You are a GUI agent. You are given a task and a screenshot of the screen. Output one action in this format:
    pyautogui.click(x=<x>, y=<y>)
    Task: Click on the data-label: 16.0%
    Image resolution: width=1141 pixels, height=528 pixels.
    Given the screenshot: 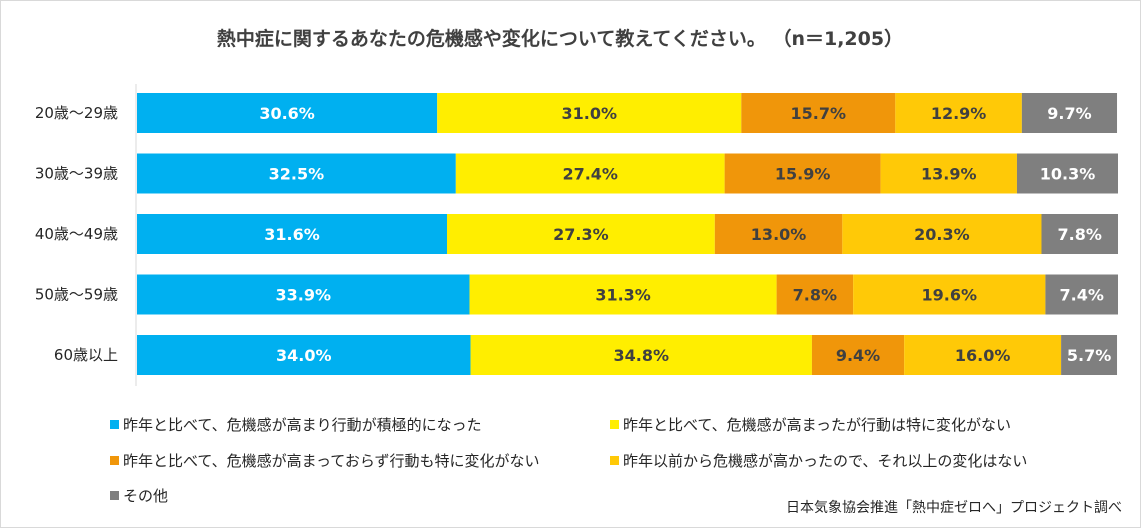 What is the action you would take?
    pyautogui.click(x=983, y=355)
    